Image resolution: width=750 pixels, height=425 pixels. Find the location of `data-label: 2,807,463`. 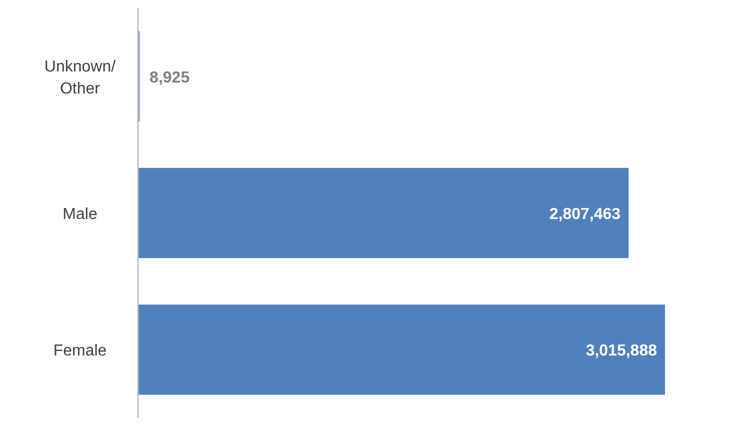

data-label: 2,807,463 is located at coordinates (585, 214).